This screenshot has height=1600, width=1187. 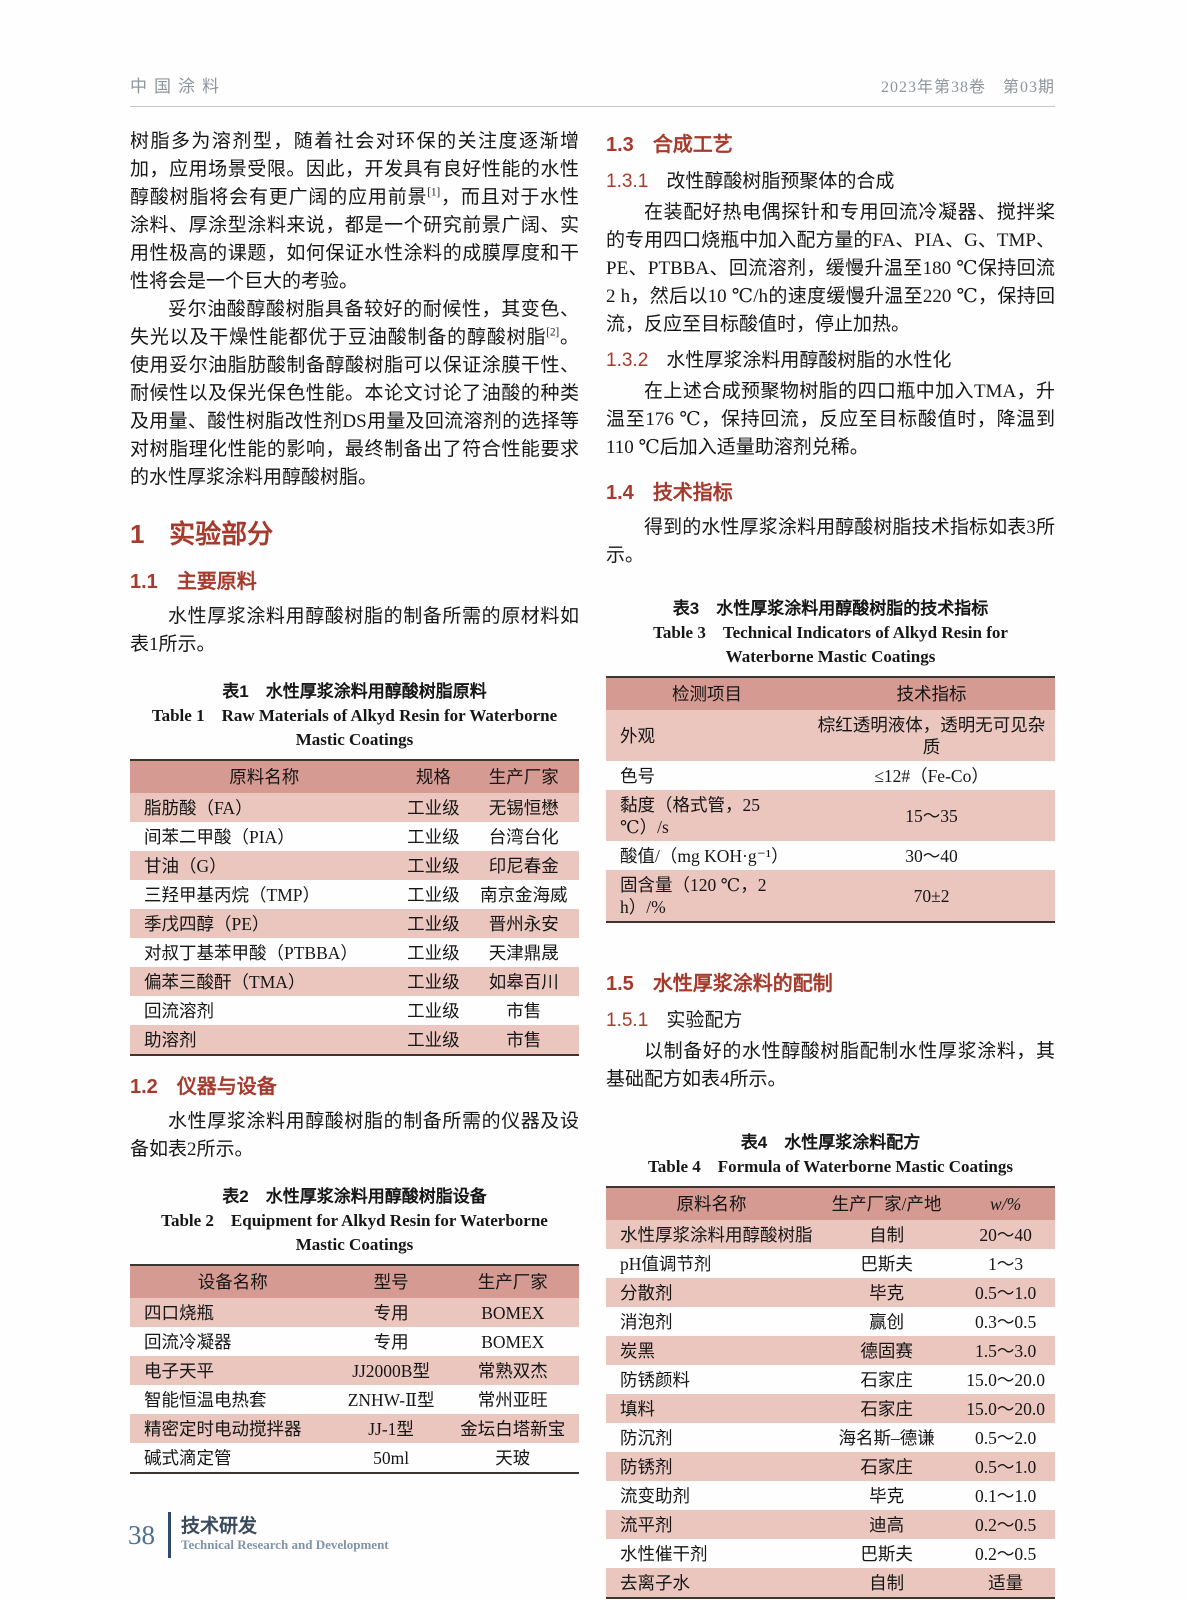 I want to click on table-row: 四口烧瓶 专用 BOMEX, so click(x=354, y=1312).